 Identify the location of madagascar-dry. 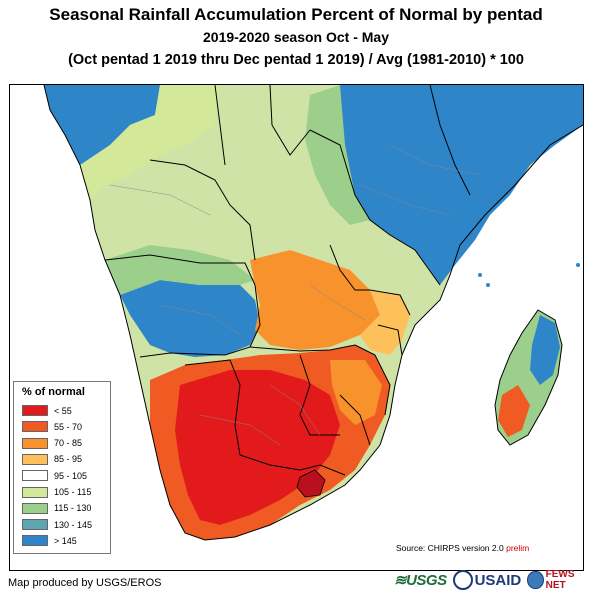
(514, 411).